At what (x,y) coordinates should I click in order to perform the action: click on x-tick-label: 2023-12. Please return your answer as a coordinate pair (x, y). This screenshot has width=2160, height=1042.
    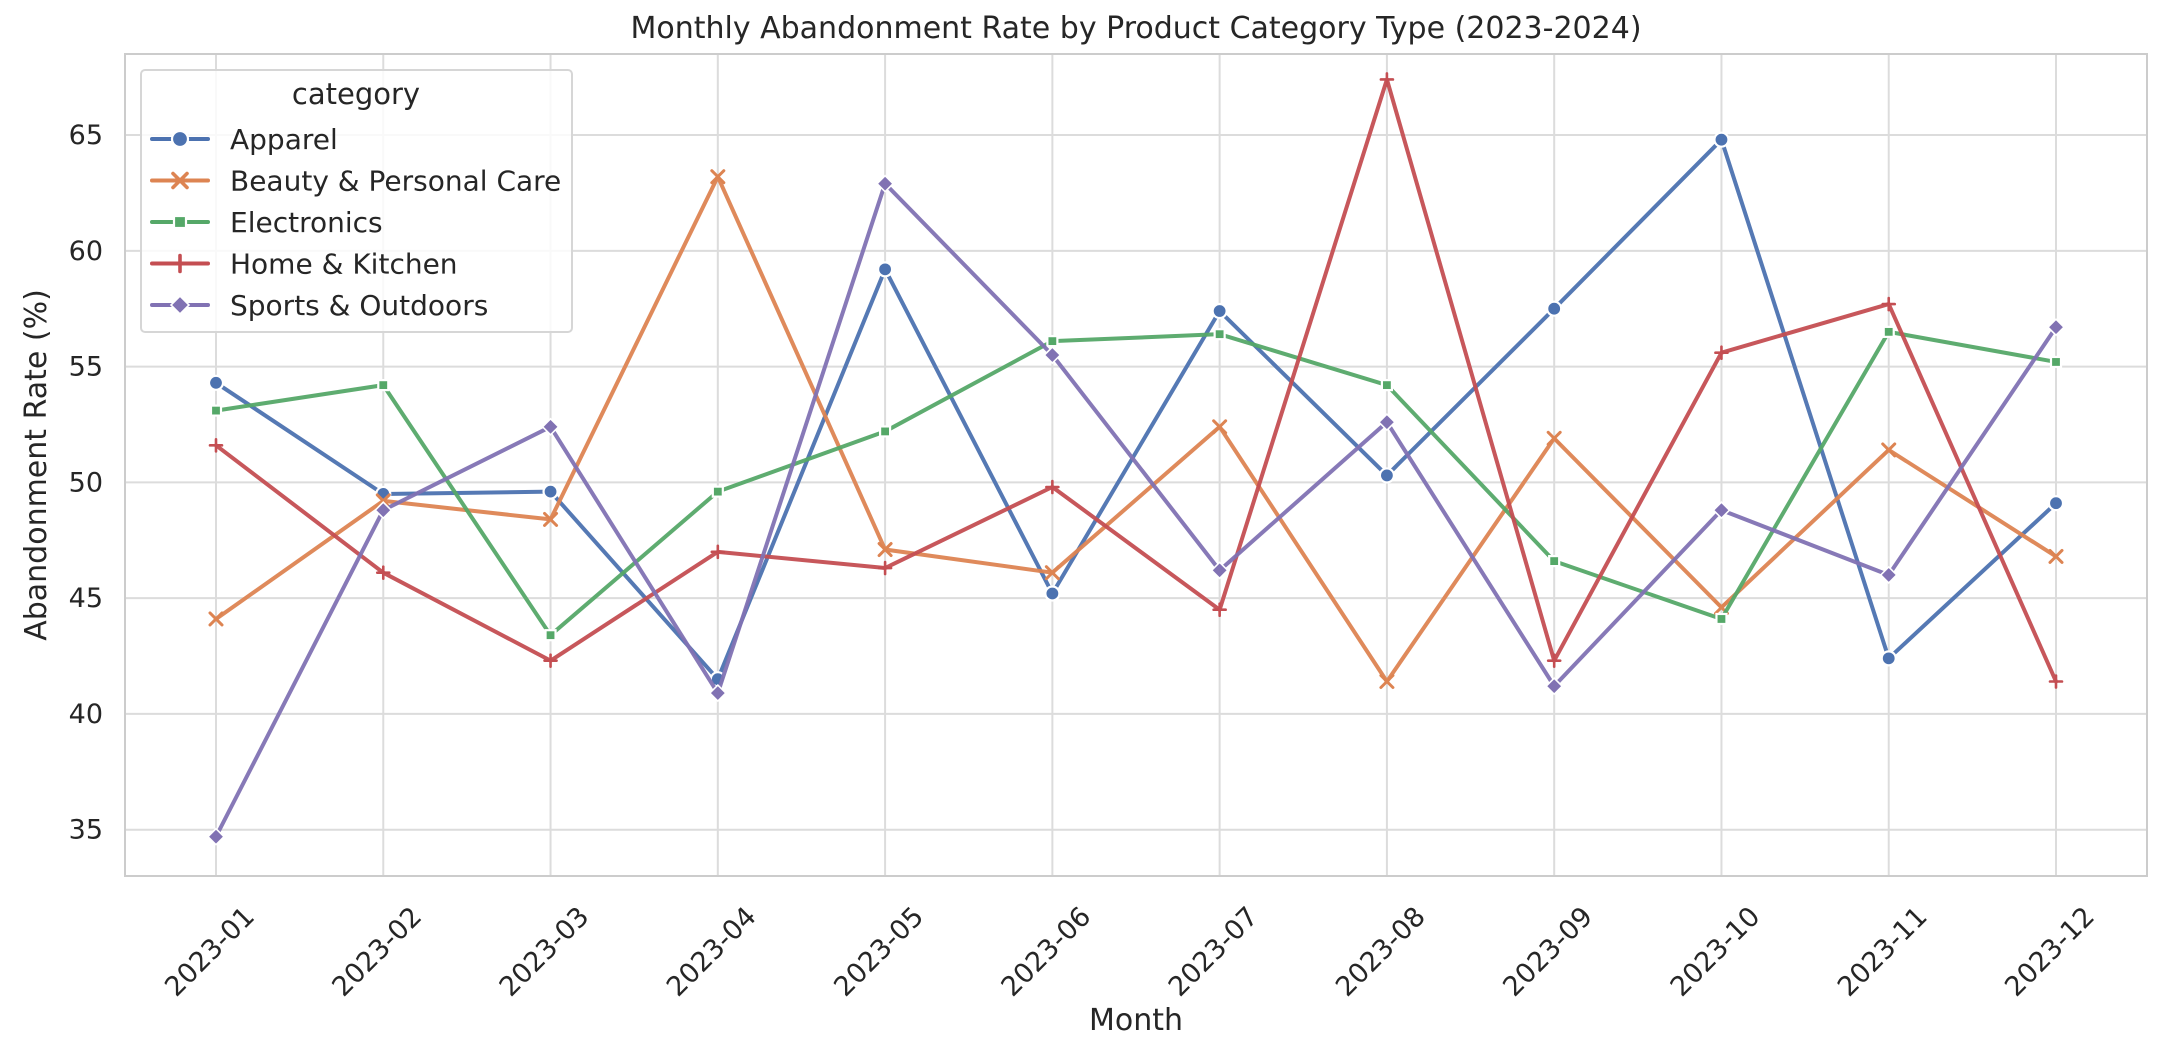
    Looking at the image, I should click on (2050, 952).